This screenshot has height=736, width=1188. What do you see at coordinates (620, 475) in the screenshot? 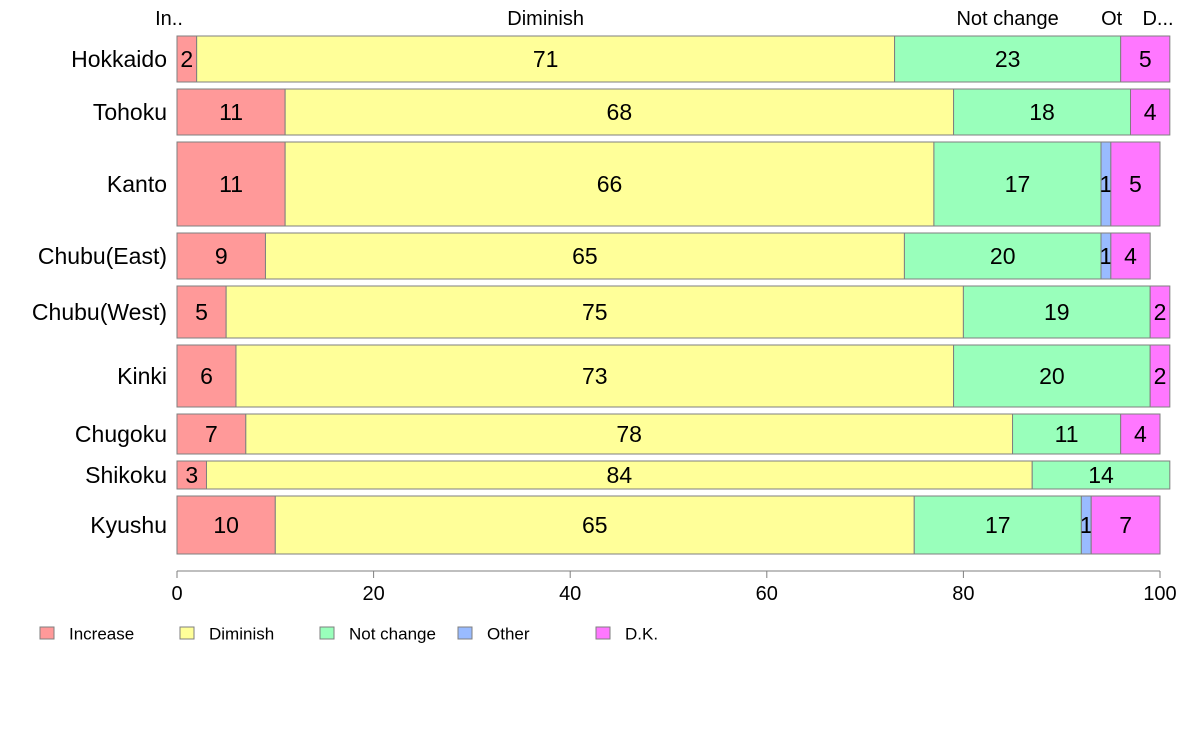
I see `data-label-shikoku-diminish: 84` at bounding box center [620, 475].